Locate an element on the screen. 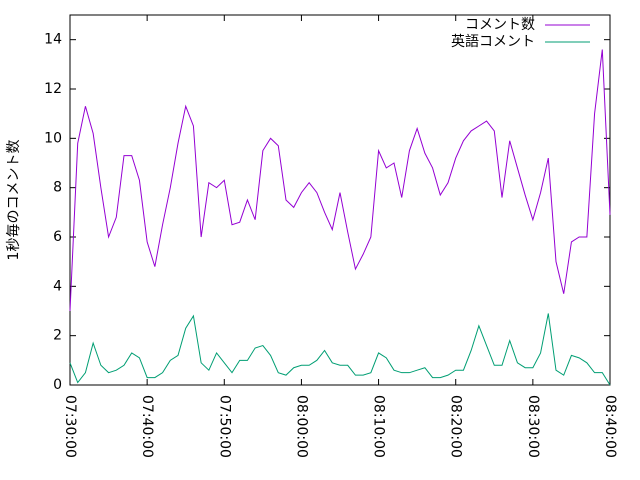  x-tick-label: 08:10:00 is located at coordinates (379, 426).